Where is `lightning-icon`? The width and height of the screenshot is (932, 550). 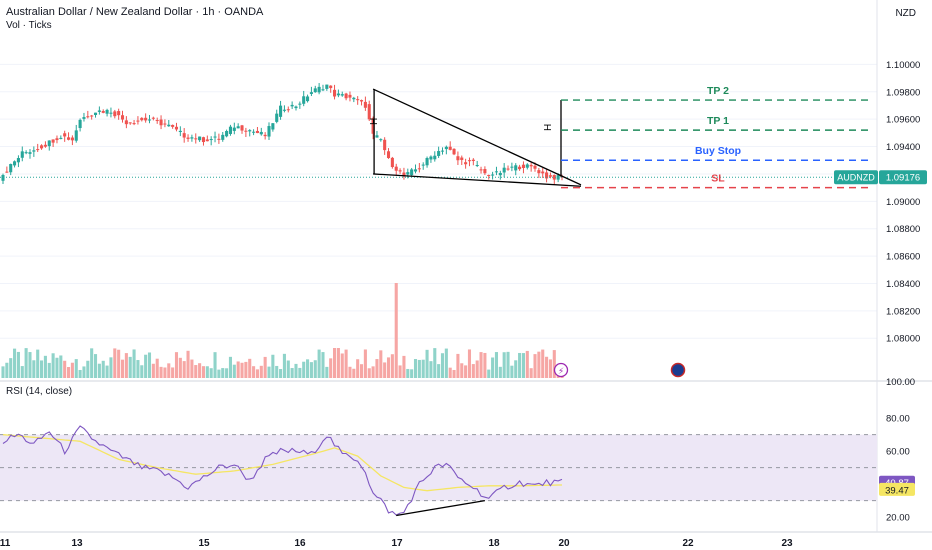
lightning-icon is located at coordinates (561, 370).